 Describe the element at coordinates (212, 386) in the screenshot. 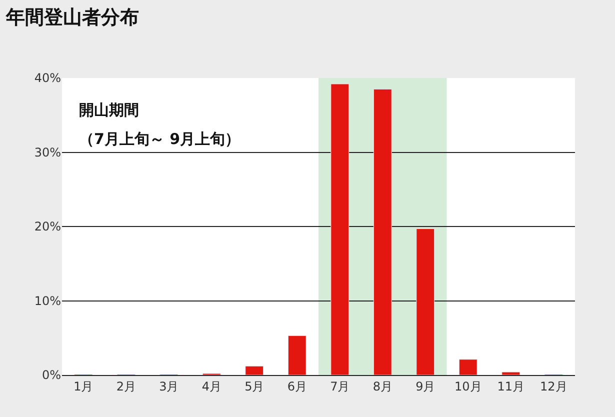

I see `x-tick-label: 4月` at that location.